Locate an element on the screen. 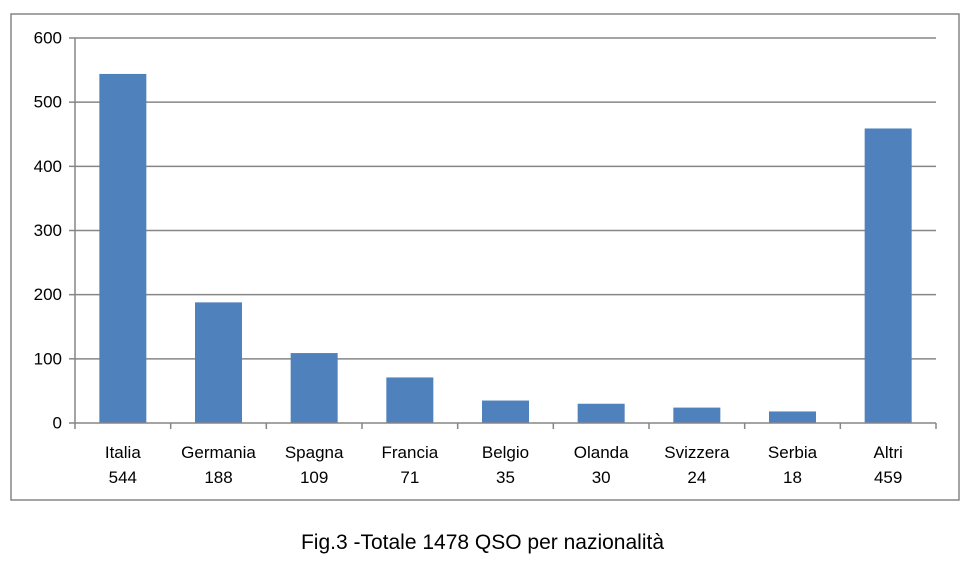 The height and width of the screenshot is (575, 965). y-tick-label: 300 is located at coordinates (48, 230).